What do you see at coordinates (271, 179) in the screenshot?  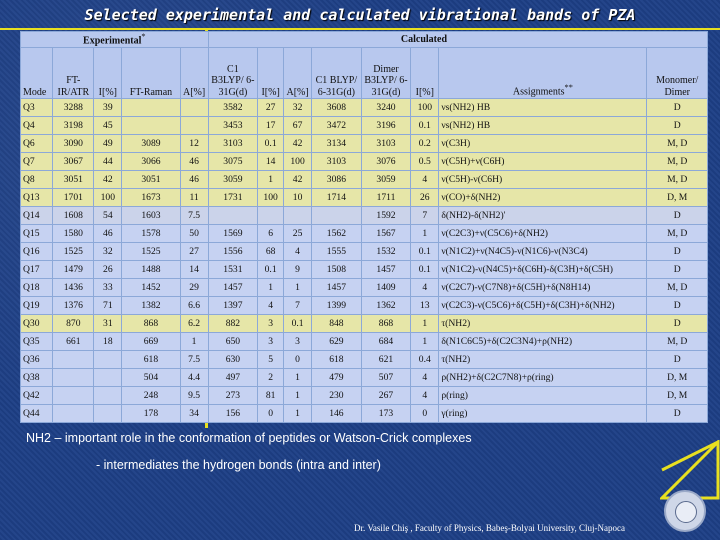 I see `cell-i2: 1` at bounding box center [271, 179].